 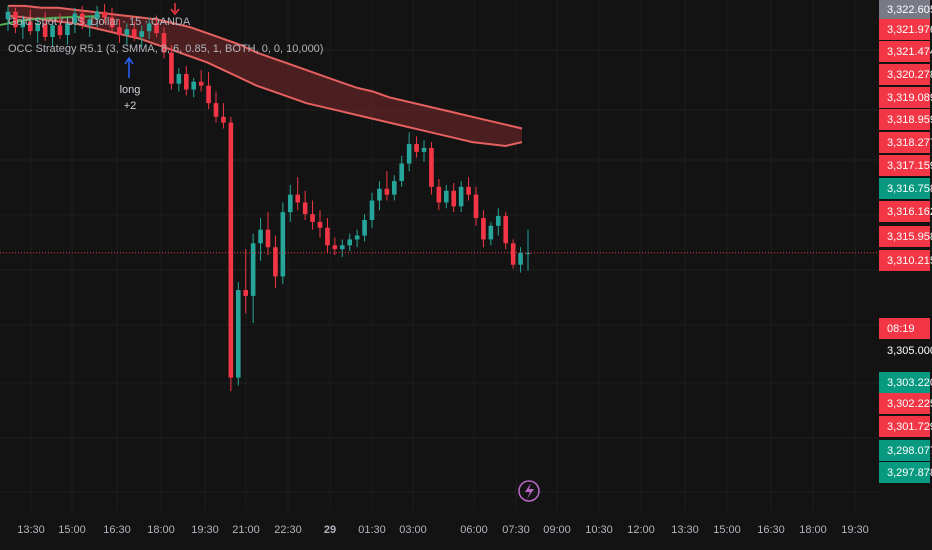 What do you see at coordinates (909, 427) in the screenshot?
I see `price-label-text: 3,301.729` at bounding box center [909, 427].